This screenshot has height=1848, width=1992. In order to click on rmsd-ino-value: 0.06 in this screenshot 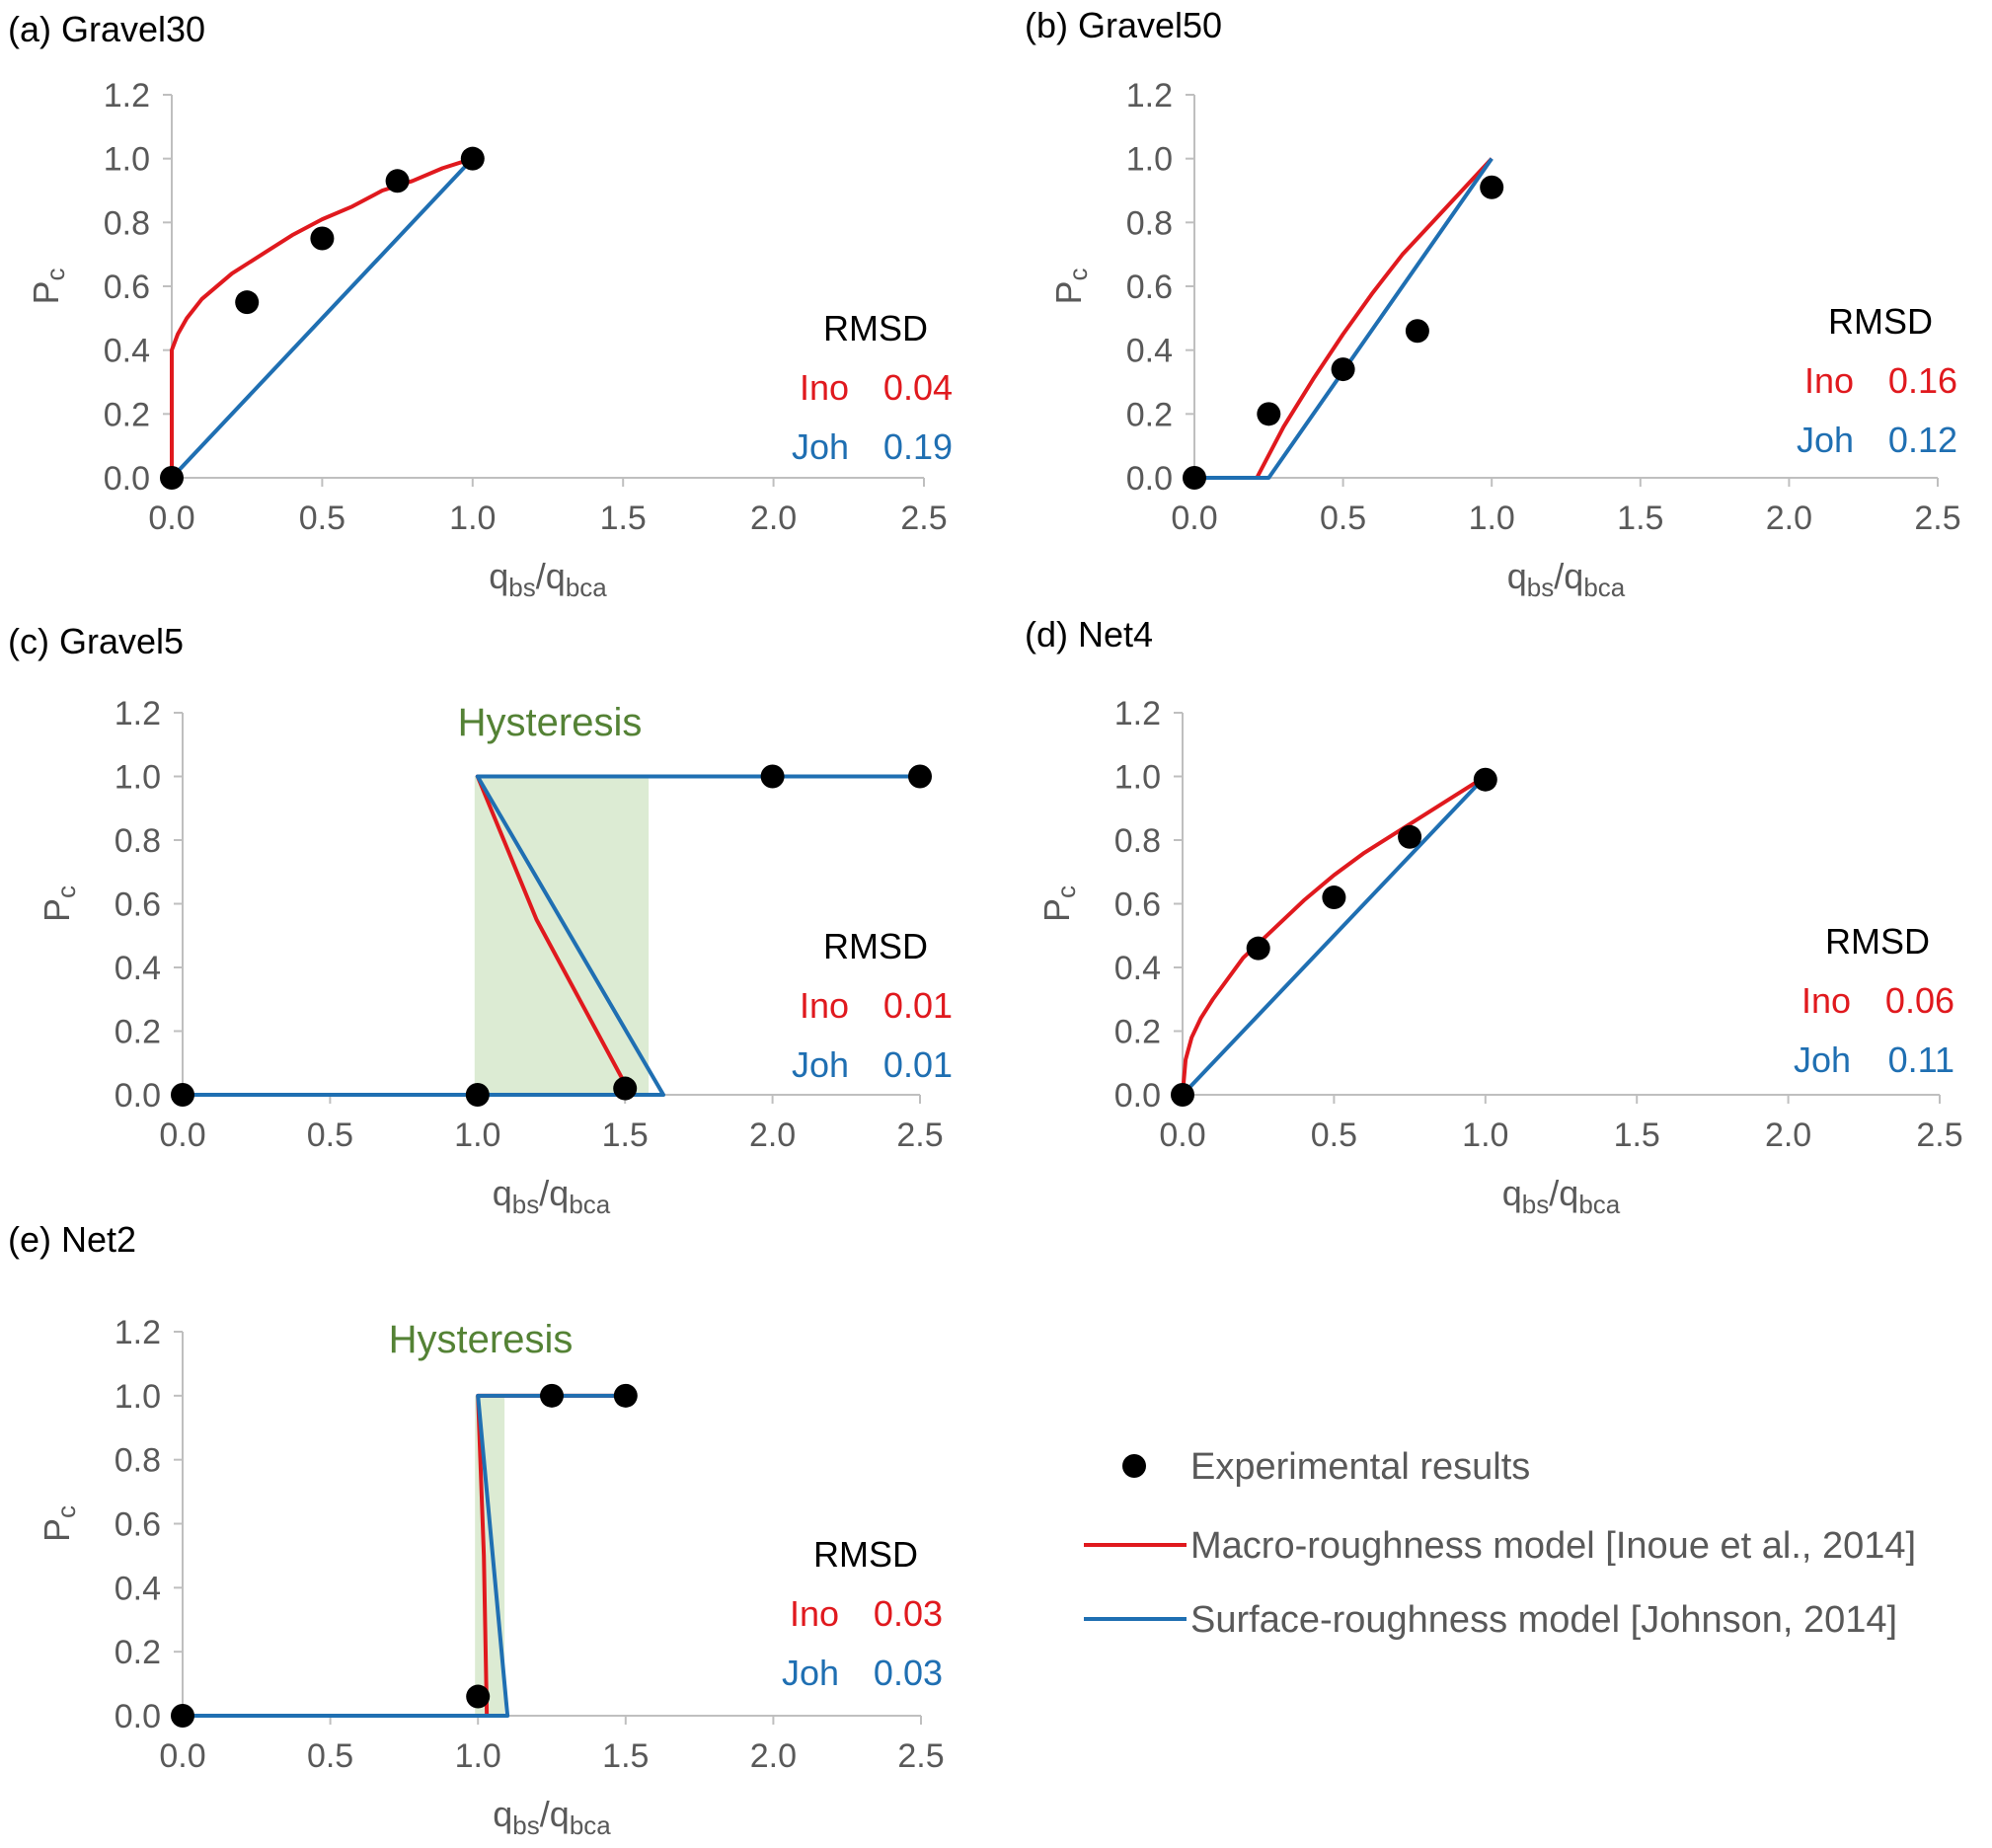, I will do `click(1919, 1000)`.